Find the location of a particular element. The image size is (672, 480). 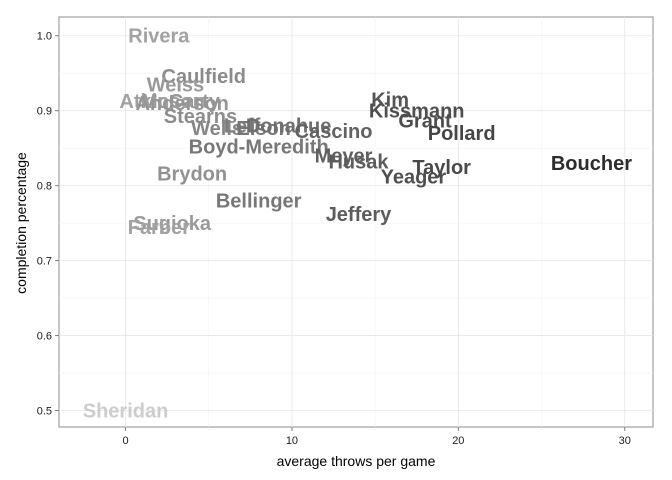

point-label: Weiss is located at coordinates (175, 85).